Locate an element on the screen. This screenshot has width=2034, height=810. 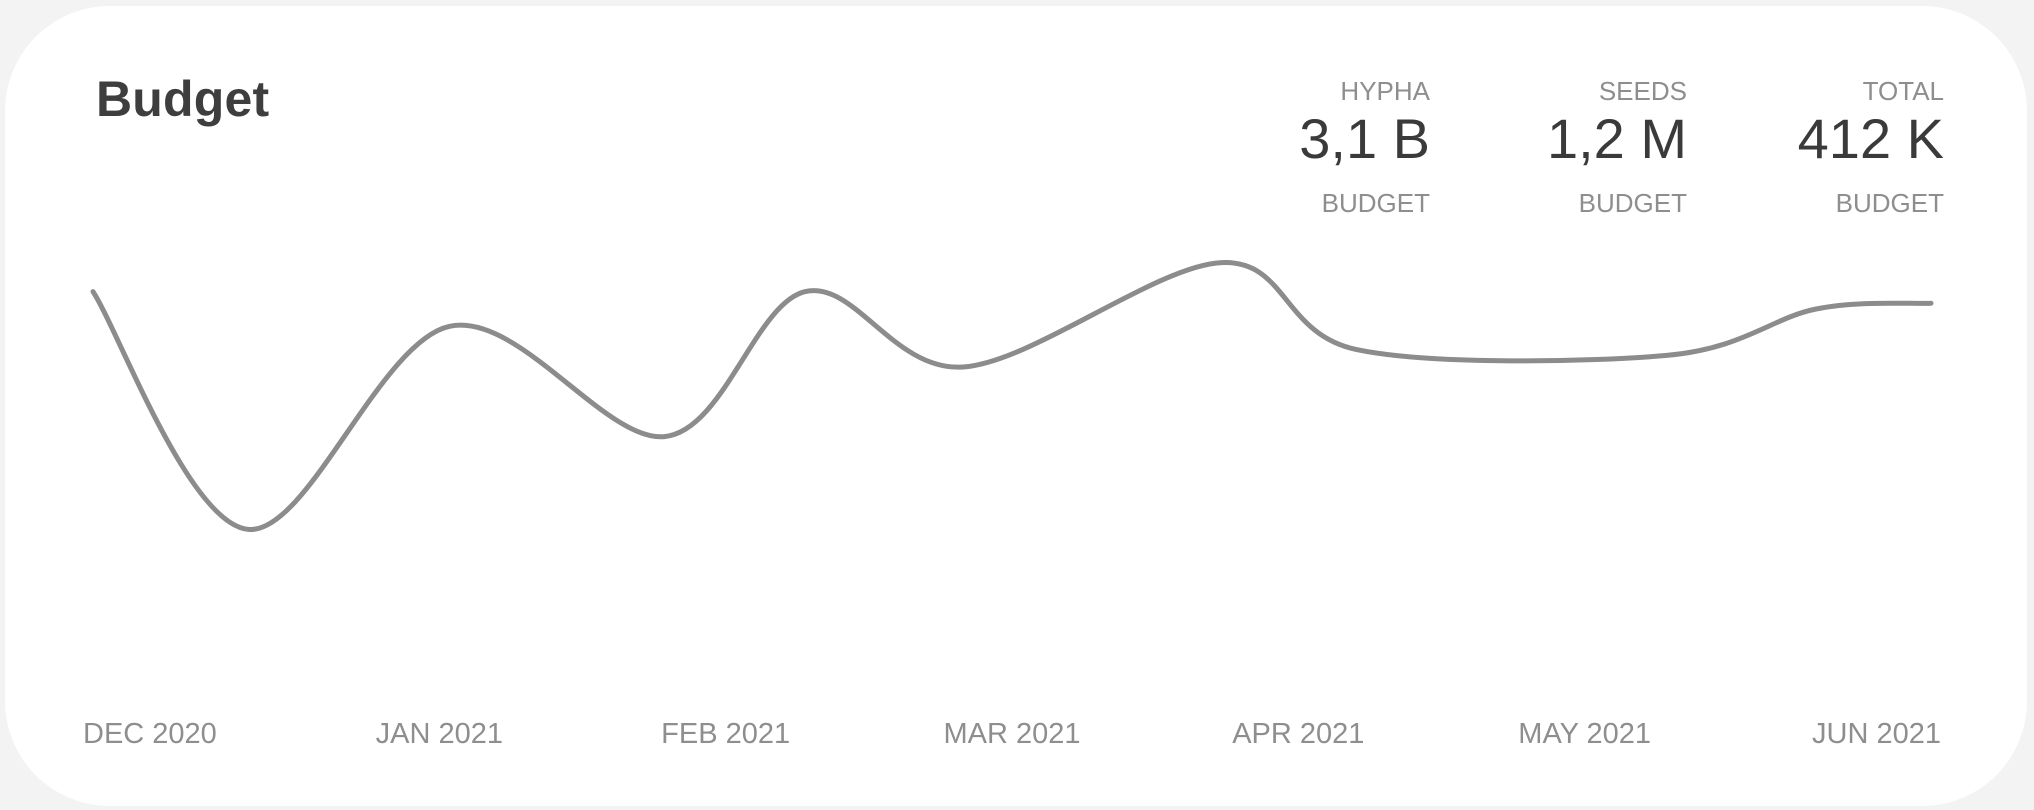
stat-value: 1,2 M is located at coordinates (1616, 138).